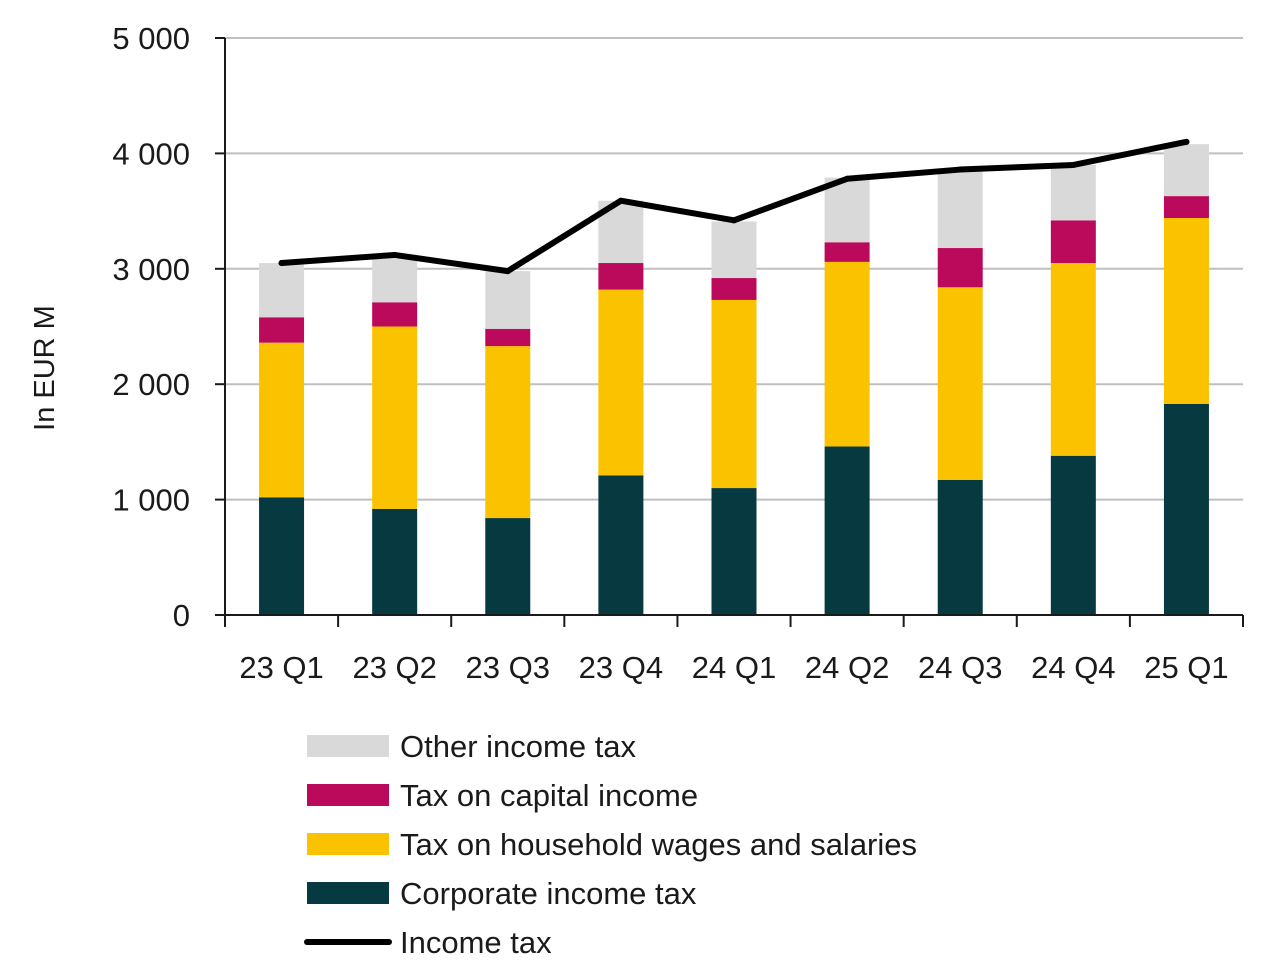 This screenshot has width=1280, height=972. Describe the element at coordinates (960, 667) in the screenshot. I see `x-tick-label: 24 Q3` at that location.